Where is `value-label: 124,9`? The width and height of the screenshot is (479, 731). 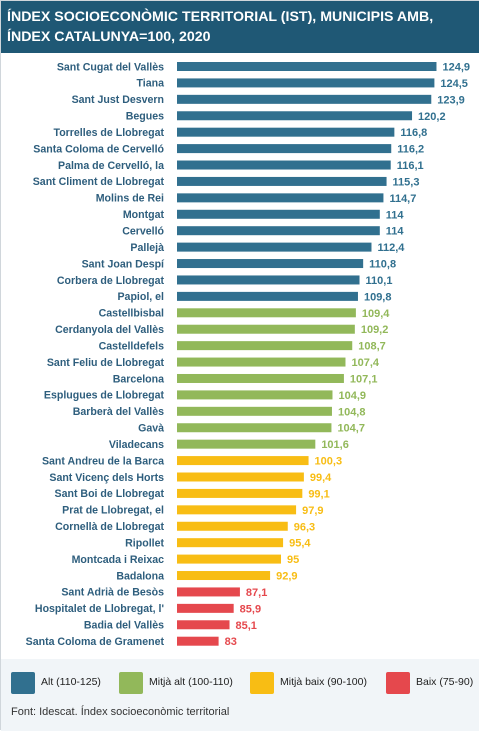 value-label: 124,9 is located at coordinates (456, 68).